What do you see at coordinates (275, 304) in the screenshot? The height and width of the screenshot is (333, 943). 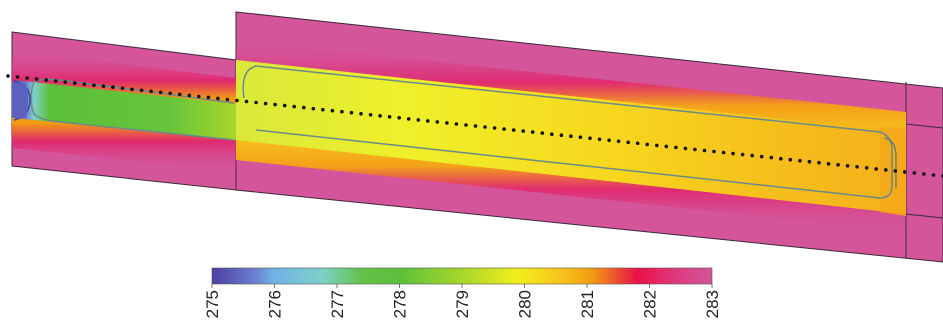 I see `colorbar-tick-label: 276` at bounding box center [275, 304].